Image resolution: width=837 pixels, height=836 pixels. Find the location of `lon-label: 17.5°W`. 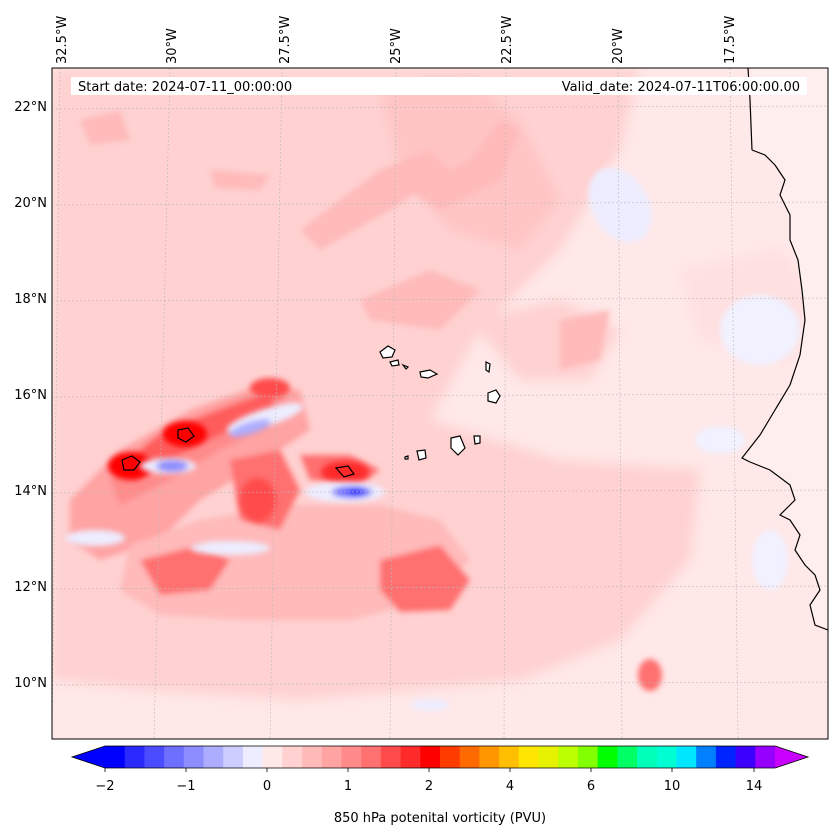

lon-label: 17.5°W is located at coordinates (730, 40).